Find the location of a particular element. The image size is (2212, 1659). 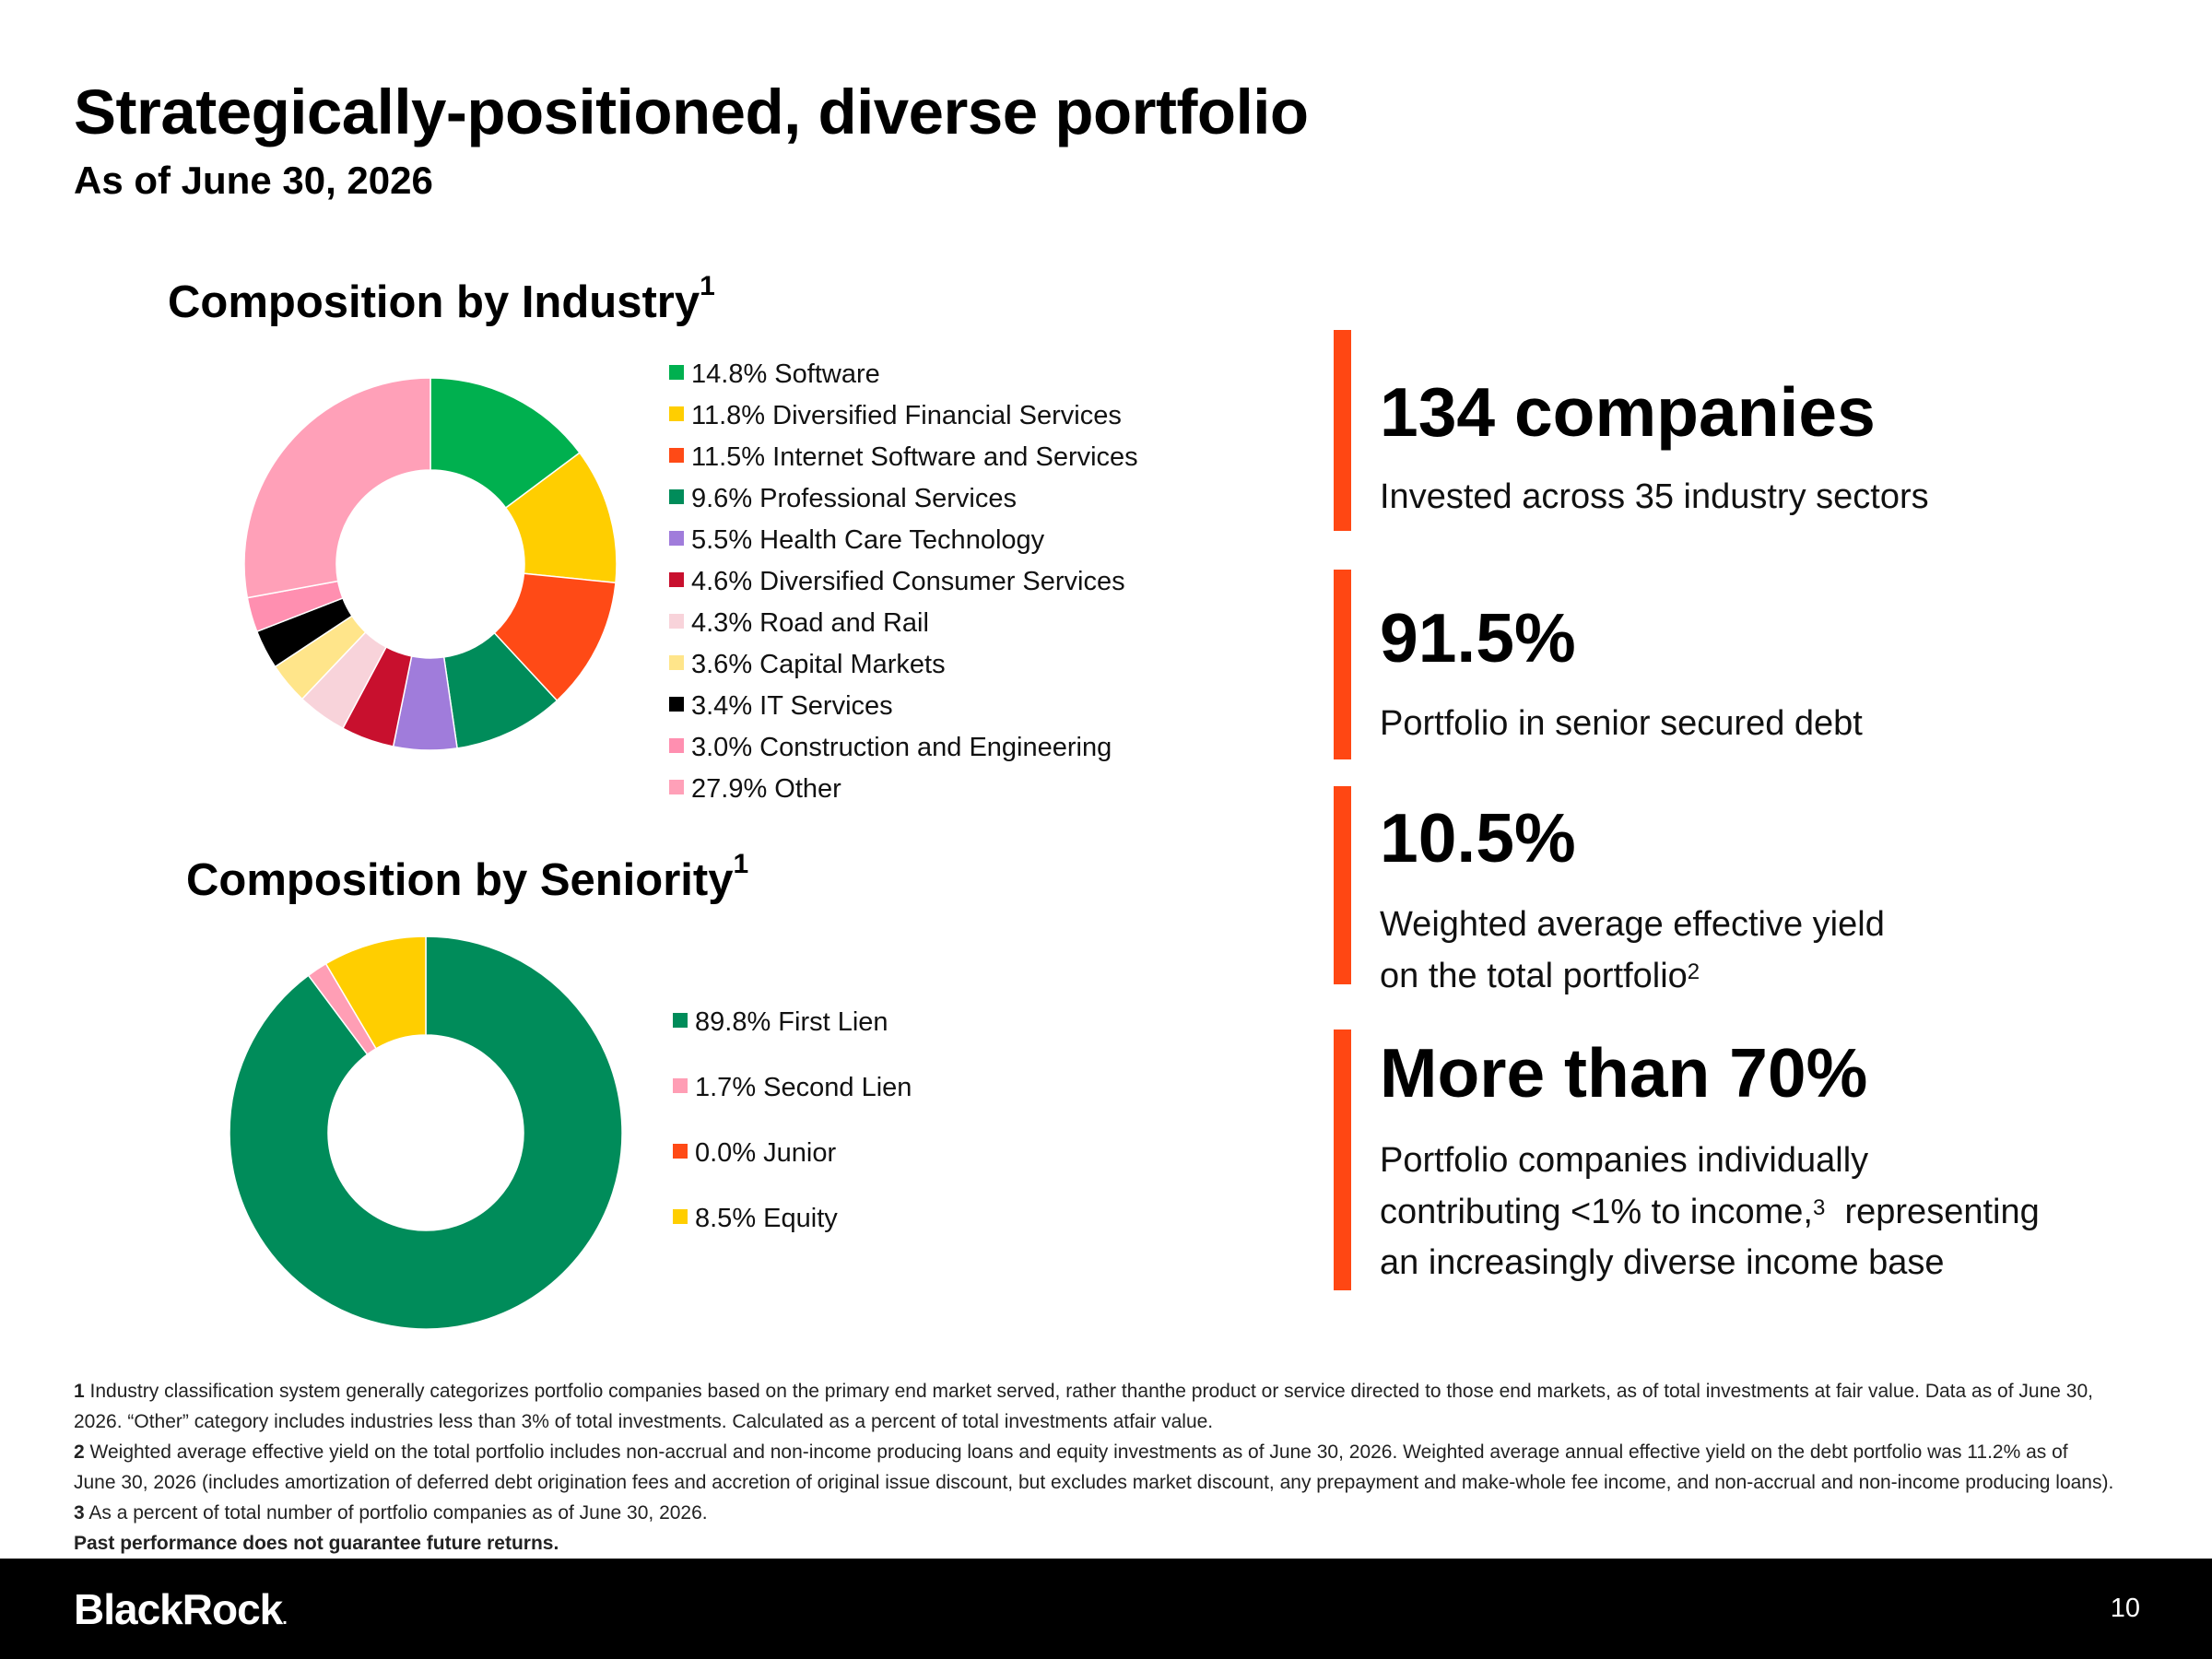

blackrock-logo: BlackRock. is located at coordinates (181, 1609).